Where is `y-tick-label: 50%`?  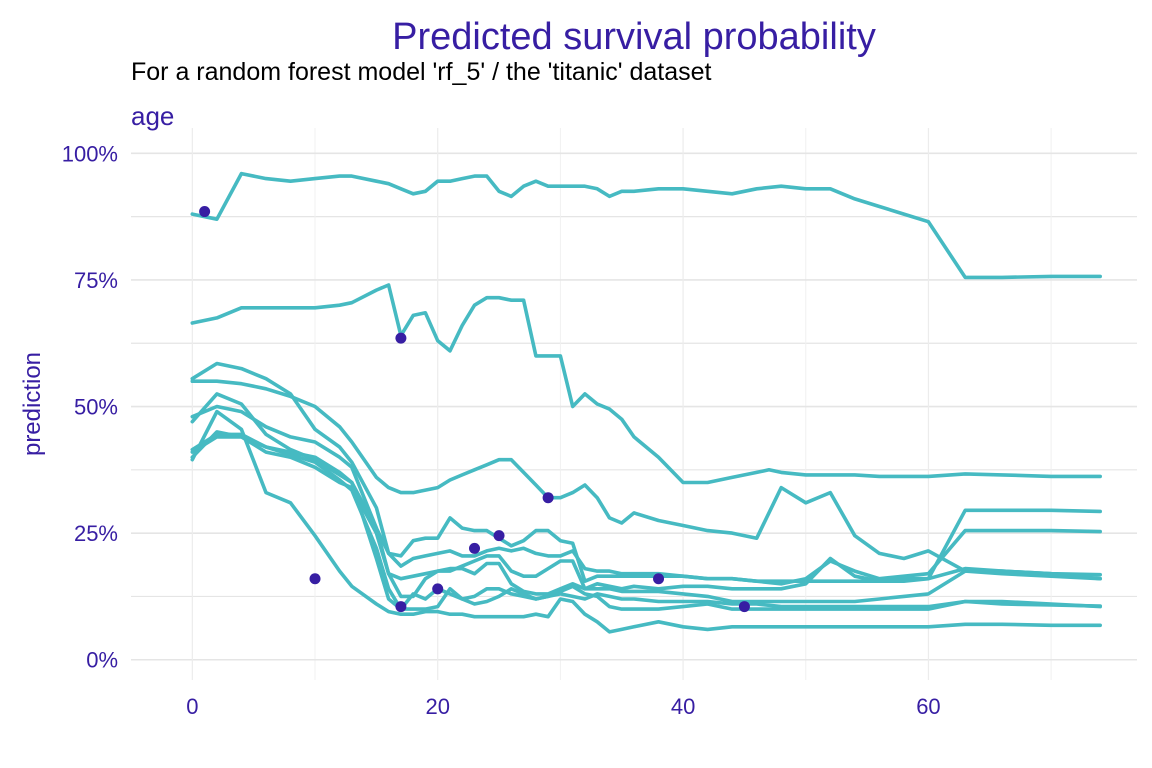
y-tick-label: 50% is located at coordinates (96, 407).